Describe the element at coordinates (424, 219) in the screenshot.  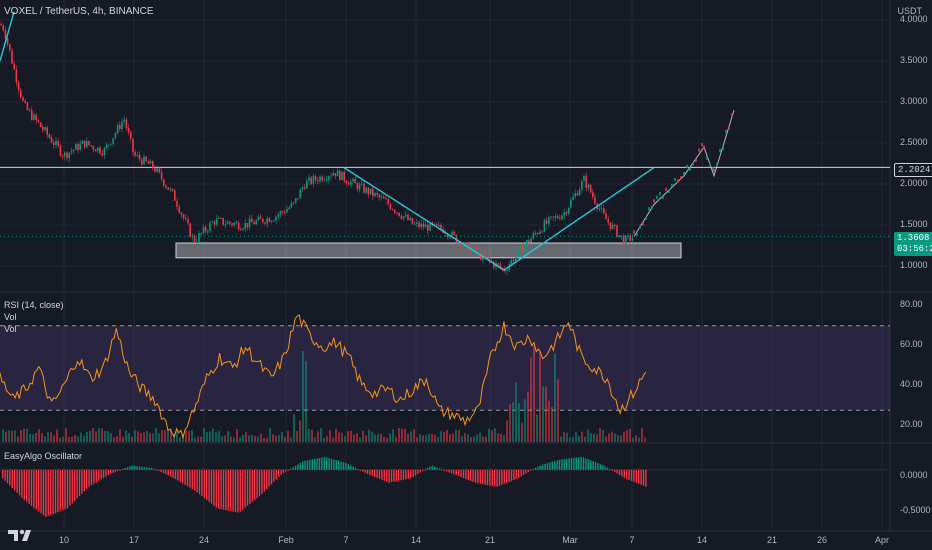
I see `trendline` at that location.